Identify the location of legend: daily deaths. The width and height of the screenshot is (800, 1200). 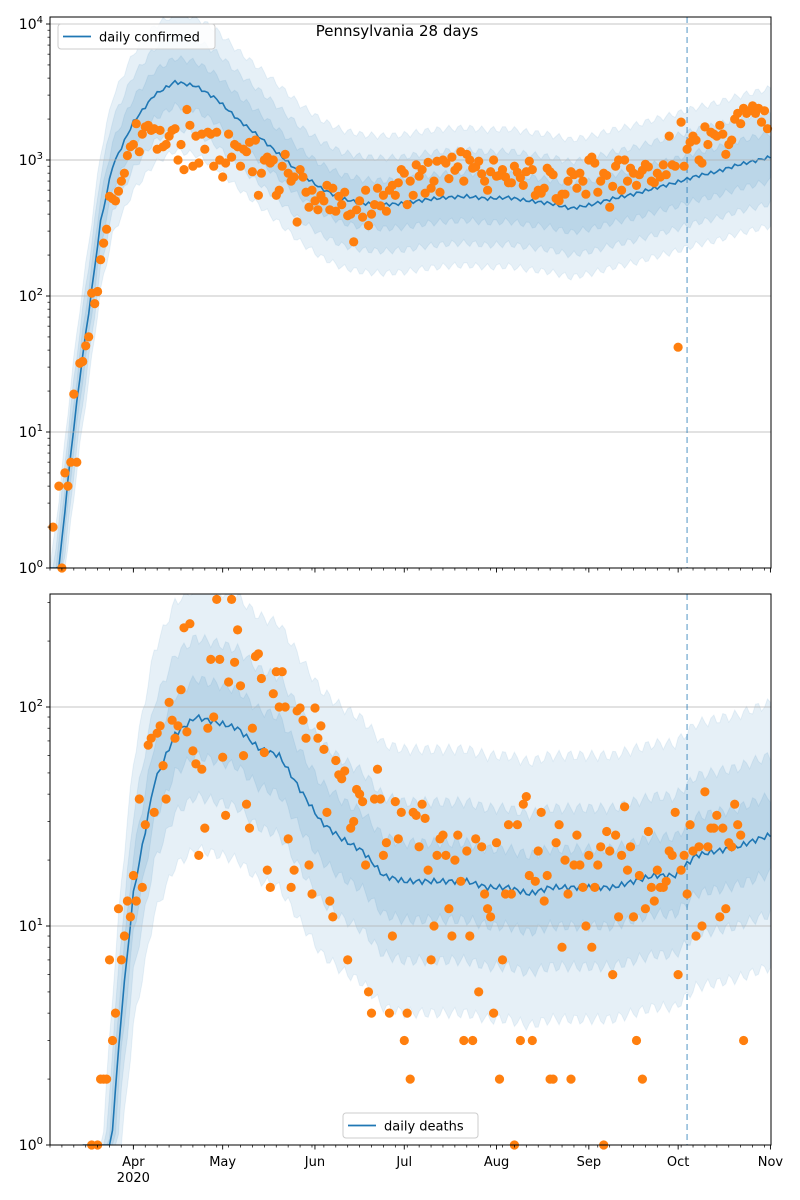
(410, 1125).